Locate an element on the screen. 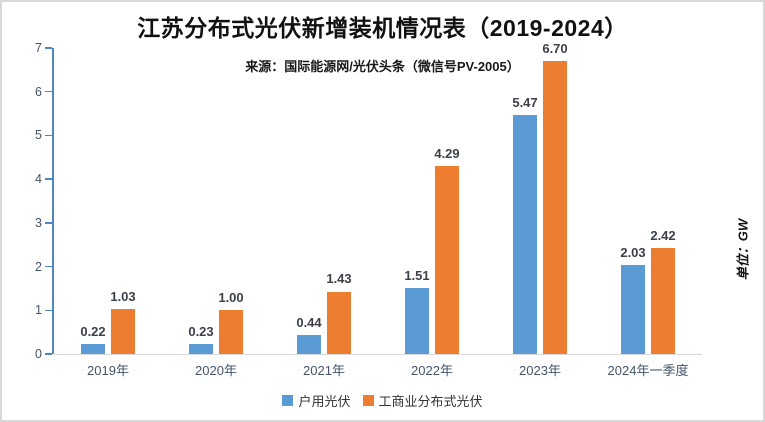 The image size is (765, 422). bar-value-label: 6.70 is located at coordinates (555, 49).